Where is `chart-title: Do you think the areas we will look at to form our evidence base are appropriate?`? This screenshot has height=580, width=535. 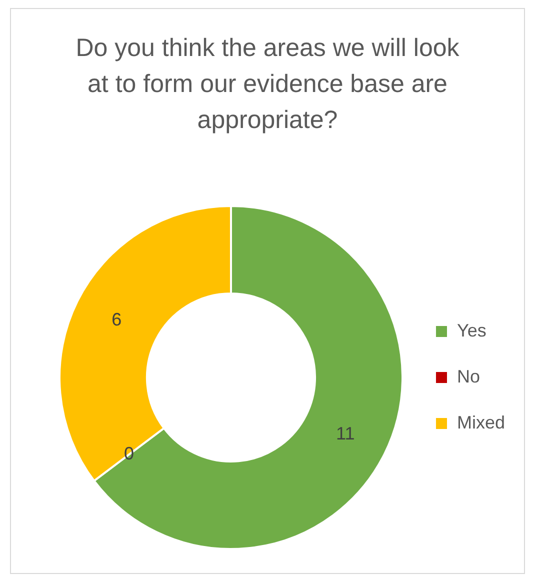 chart-title: Do you think the areas we will look at to form our evidence base are appropriate? is located at coordinates (267, 84).